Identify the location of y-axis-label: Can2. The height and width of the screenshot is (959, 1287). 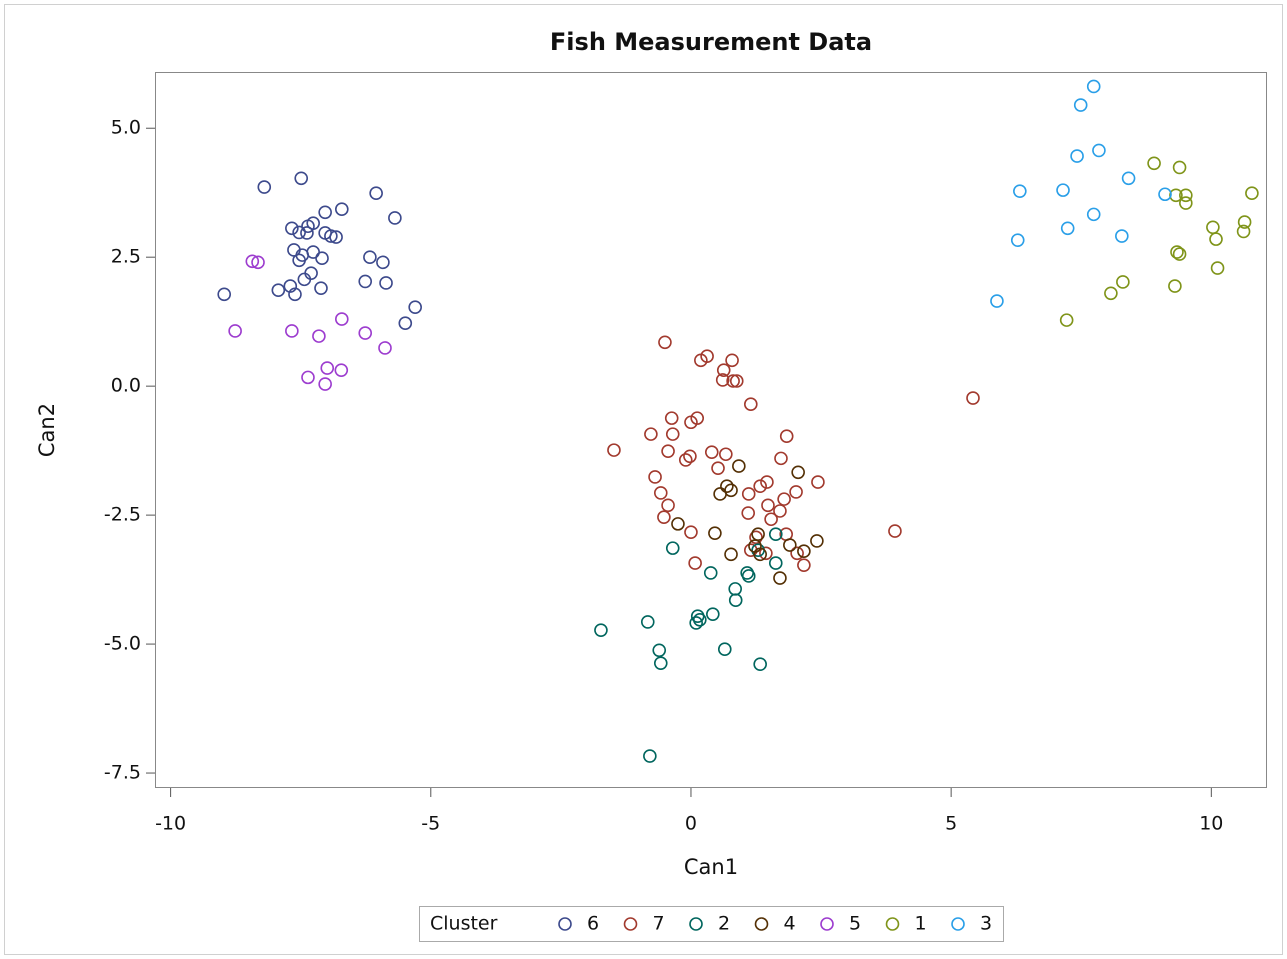
(47, 430).